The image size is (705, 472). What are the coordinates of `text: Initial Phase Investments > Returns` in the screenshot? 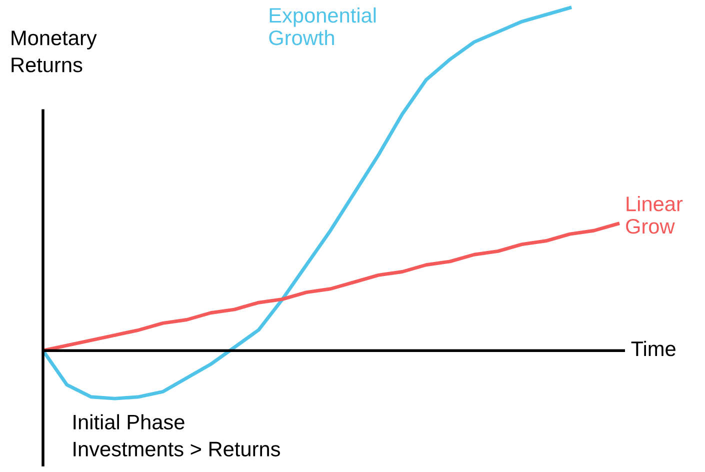 It's located at (177, 435).